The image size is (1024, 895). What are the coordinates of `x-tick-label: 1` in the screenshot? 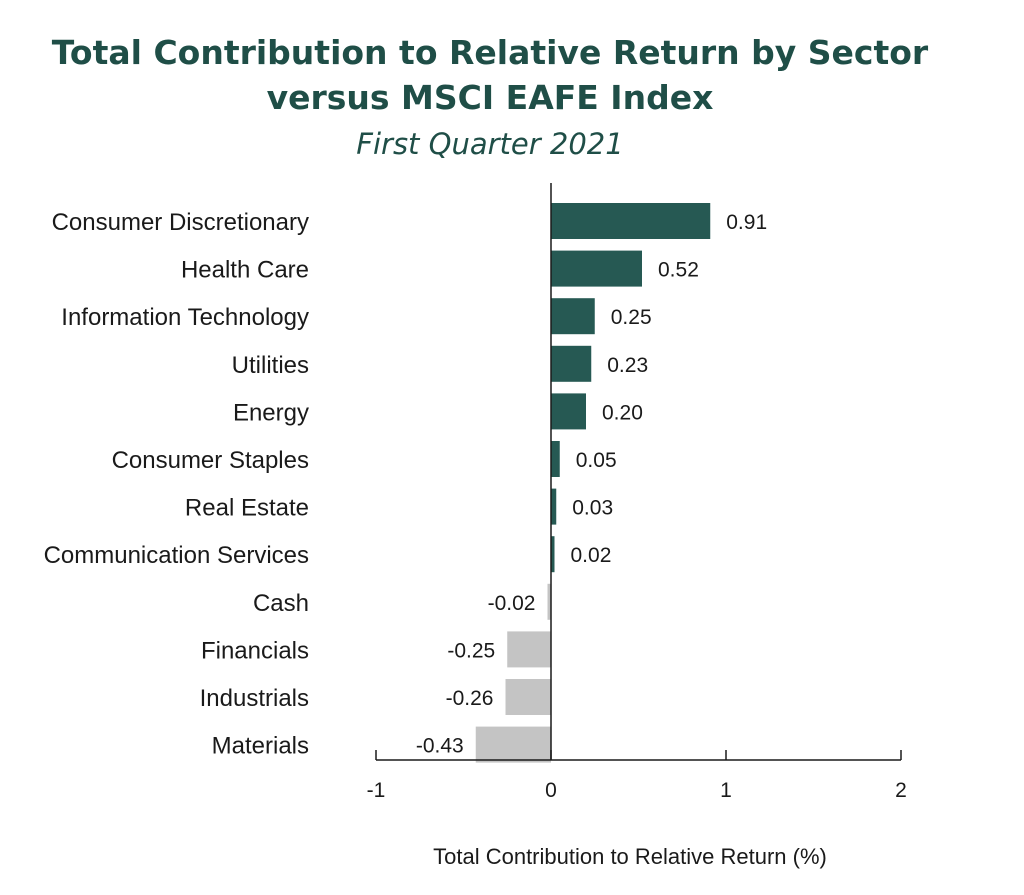 It's located at (726, 790).